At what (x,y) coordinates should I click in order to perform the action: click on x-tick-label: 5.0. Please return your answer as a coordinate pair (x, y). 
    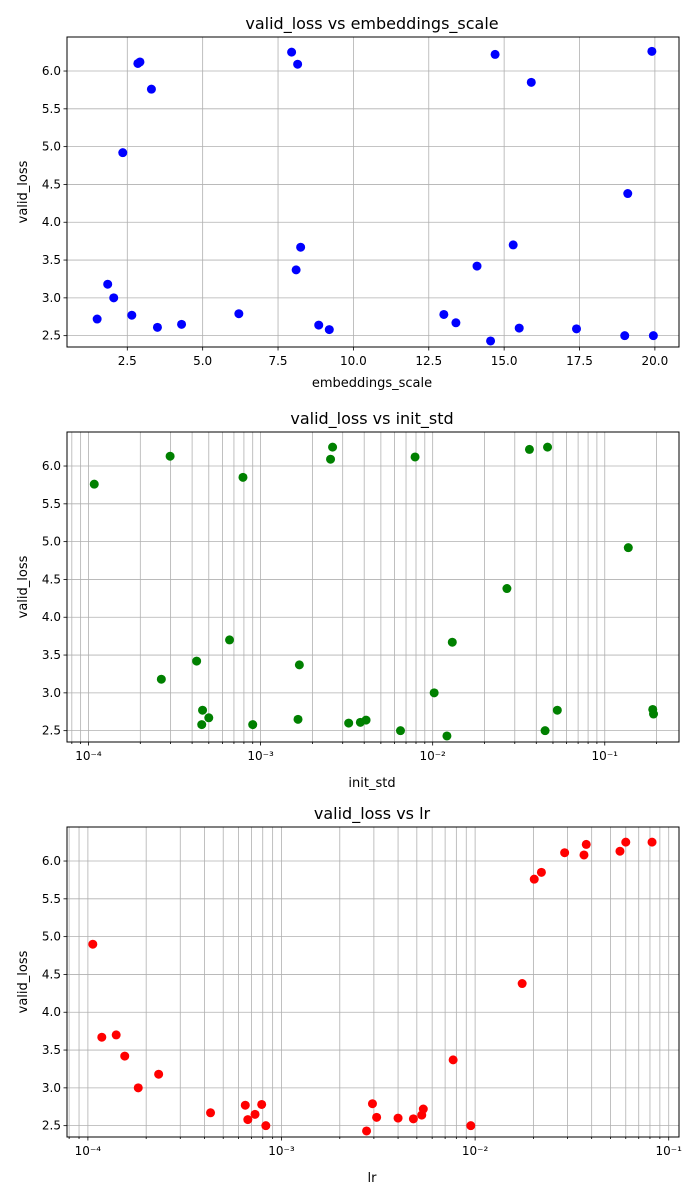
    Looking at the image, I should click on (202, 361).